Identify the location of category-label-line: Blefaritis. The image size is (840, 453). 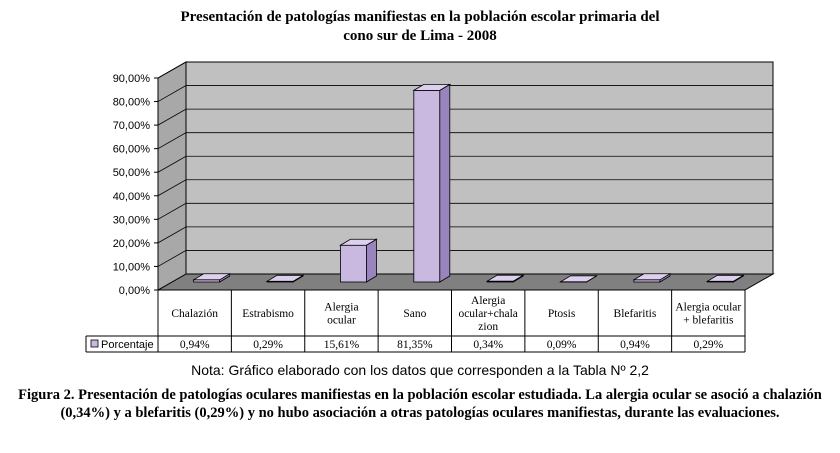
(635, 314).